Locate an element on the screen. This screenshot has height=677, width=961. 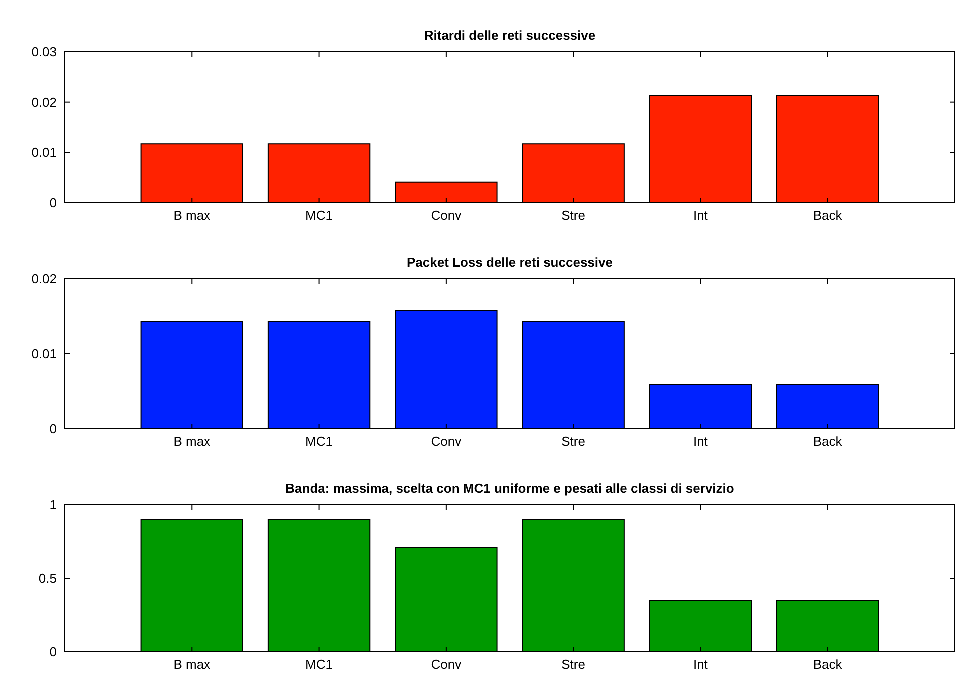
chart-title: Banda: massima, scelta con MC1 uniforme e pesati alle classi di servizio is located at coordinates (510, 488).